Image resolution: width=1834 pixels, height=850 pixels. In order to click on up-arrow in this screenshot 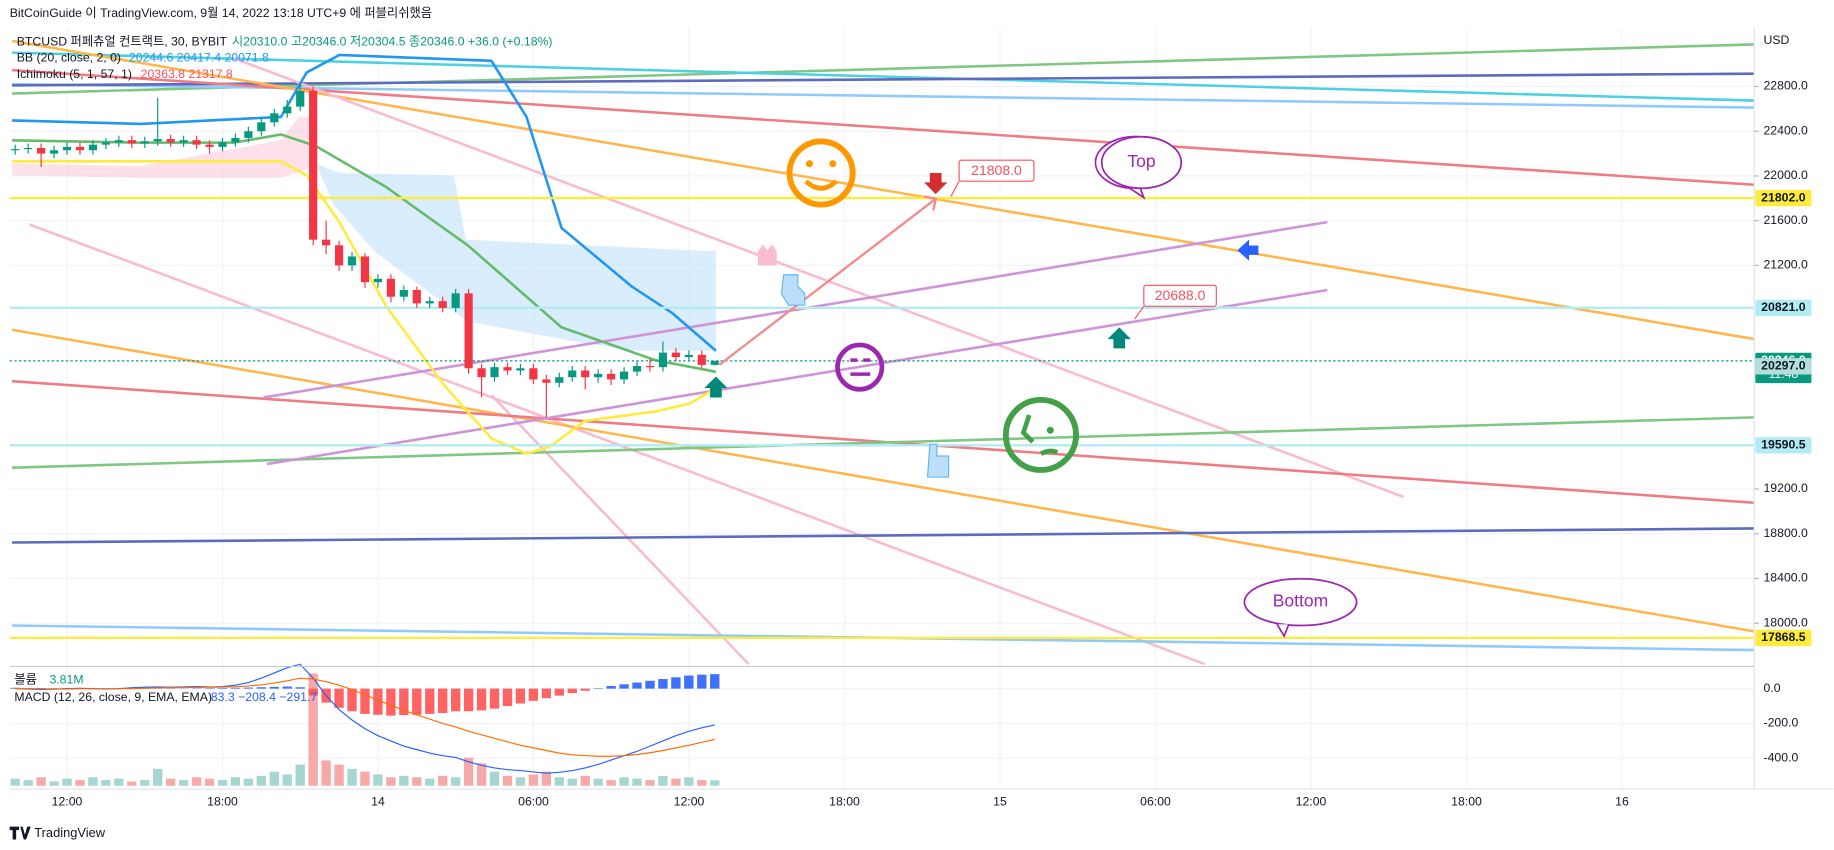, I will do `click(716, 387)`.